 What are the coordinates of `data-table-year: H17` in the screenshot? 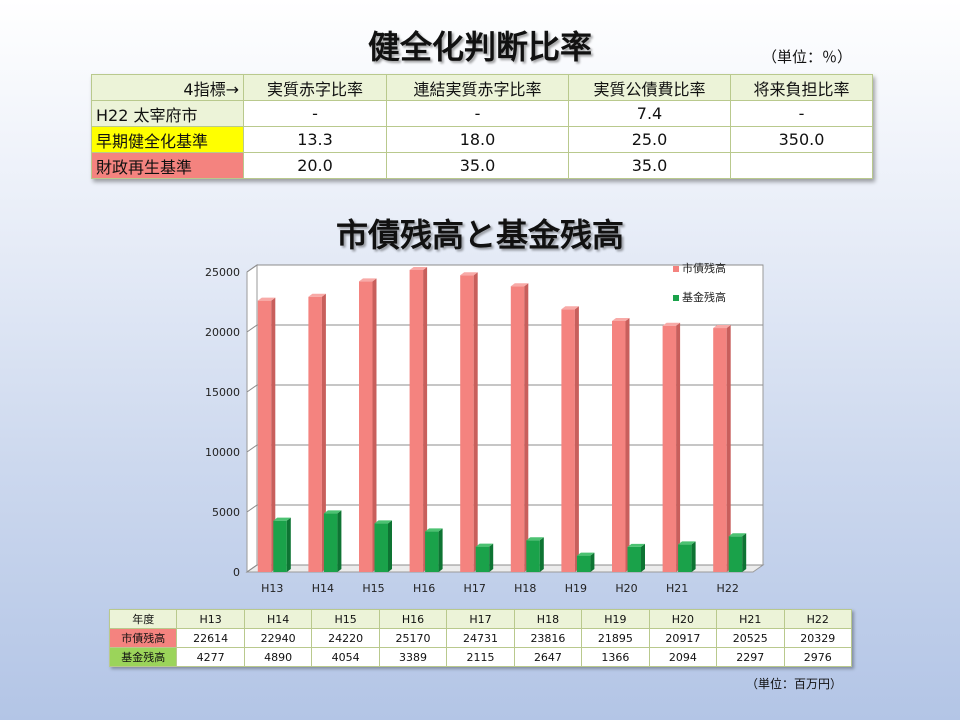 It's located at (480, 619).